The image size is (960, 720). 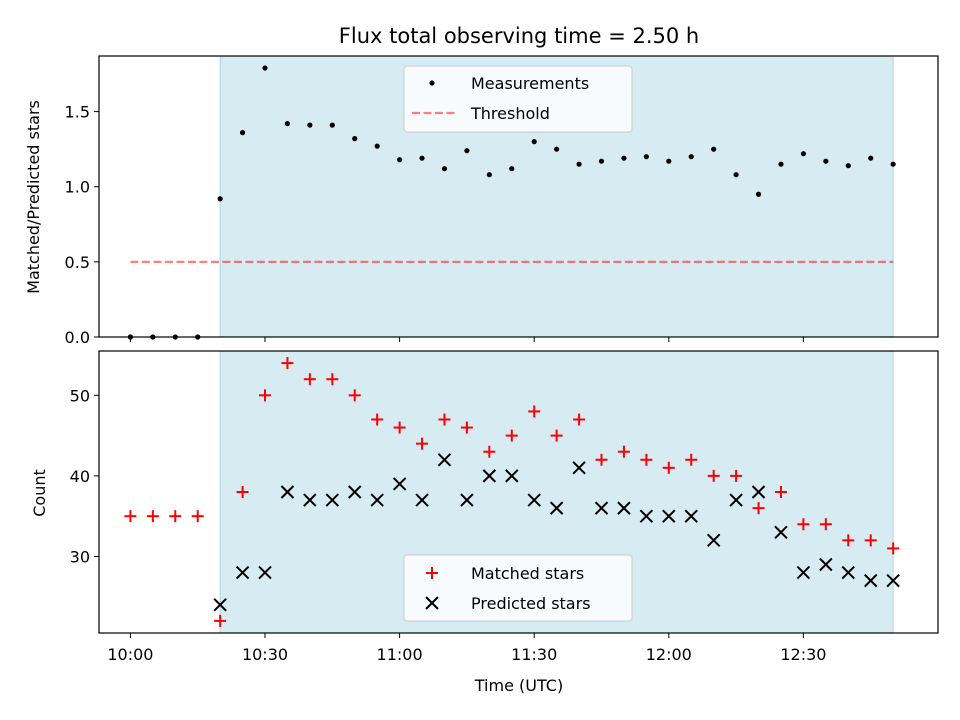 I want to click on legend-marker-measurements, so click(x=432, y=83).